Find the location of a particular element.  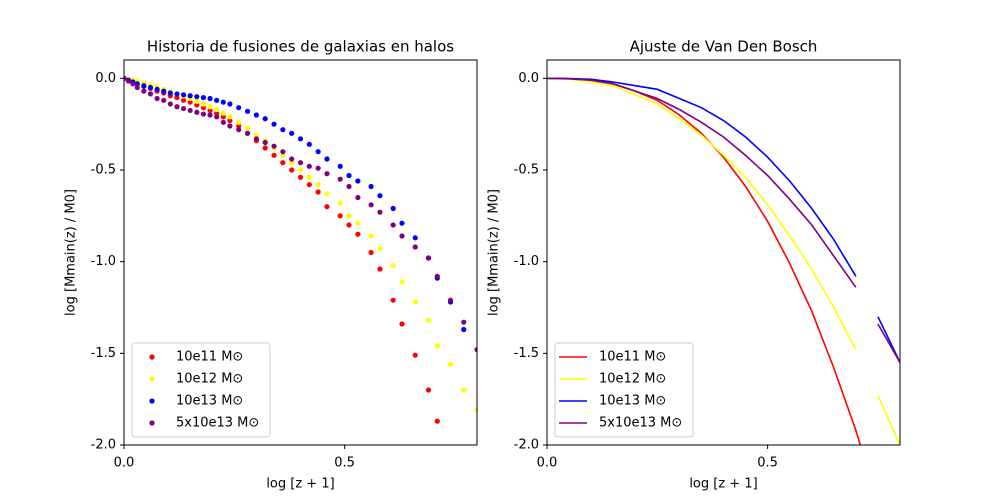

x-axis-label: log [z + 1] is located at coordinates (300, 484).